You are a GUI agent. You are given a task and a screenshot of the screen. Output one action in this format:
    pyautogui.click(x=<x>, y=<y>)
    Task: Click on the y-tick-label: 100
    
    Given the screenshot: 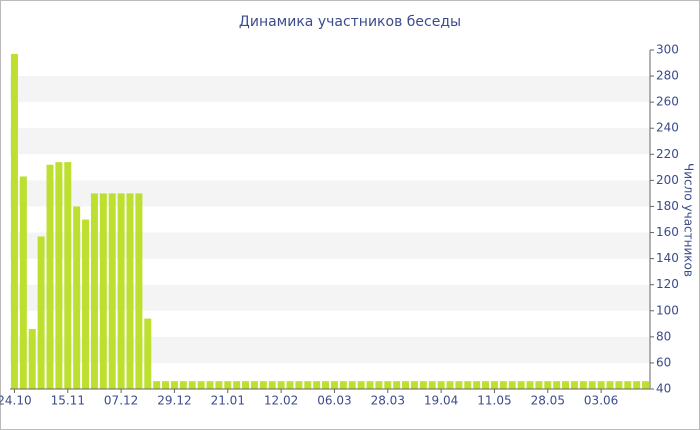 What is the action you would take?
    pyautogui.click(x=667, y=310)
    